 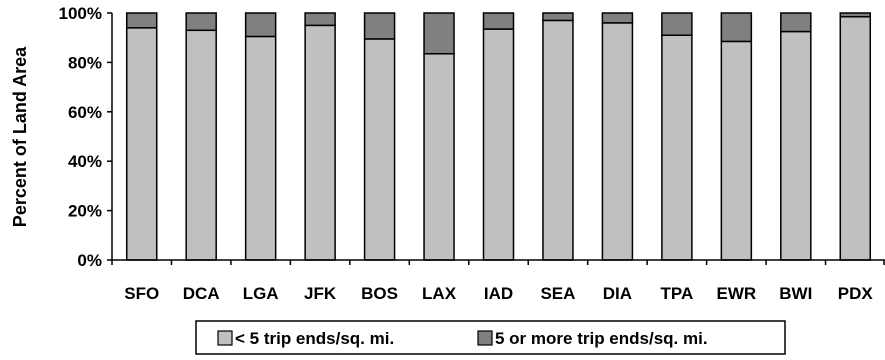 I want to click on y-tick-label: 20%, so click(x=85, y=211).